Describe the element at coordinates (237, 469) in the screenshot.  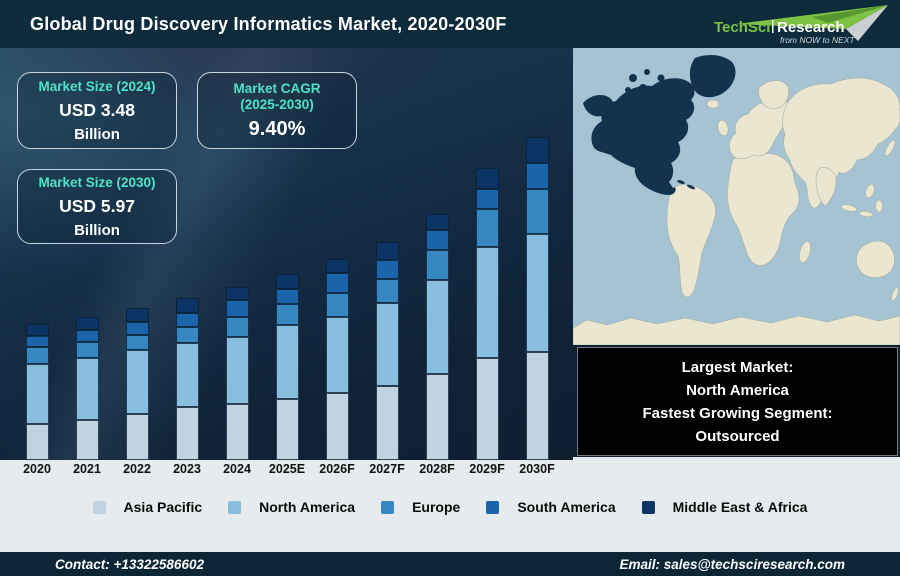
I see `x-axis-label-2024: 2024` at that location.